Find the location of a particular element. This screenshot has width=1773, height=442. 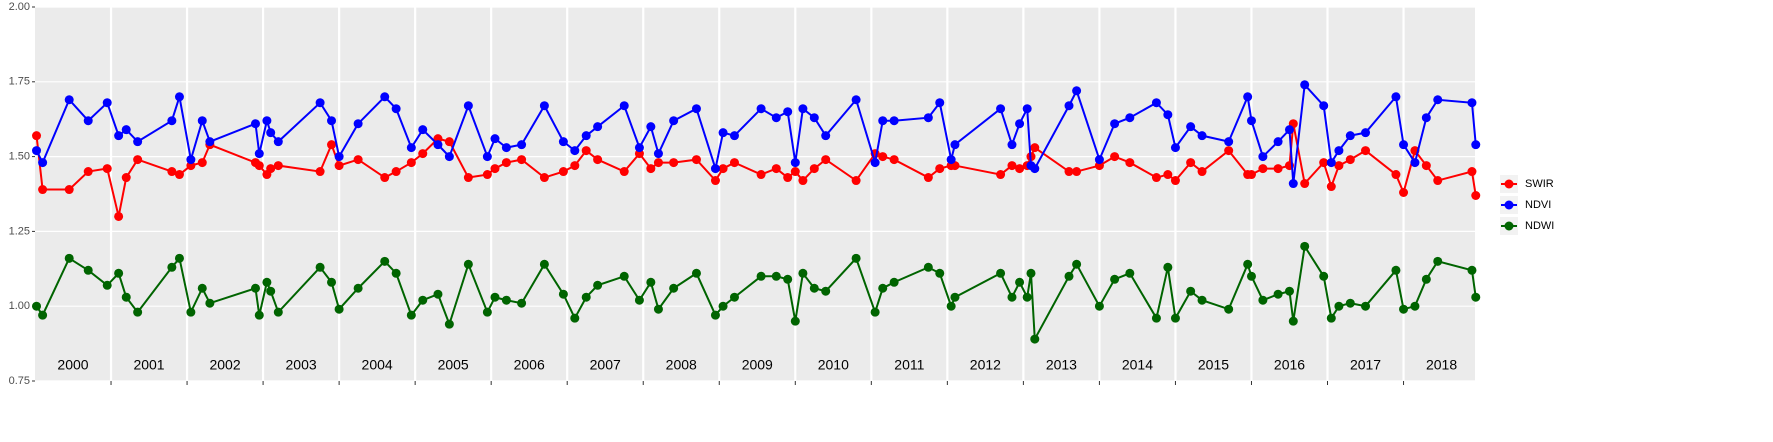

y-tick-label: 0.75 is located at coordinates (19, 381).